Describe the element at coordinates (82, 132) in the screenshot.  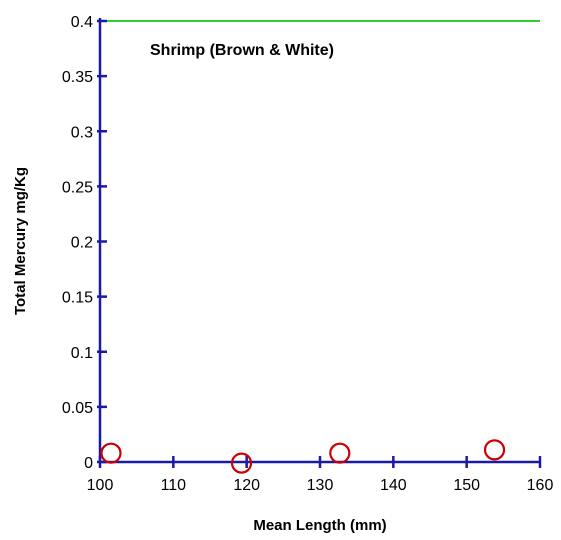
I see `y-tick-label: 0.3` at that location.